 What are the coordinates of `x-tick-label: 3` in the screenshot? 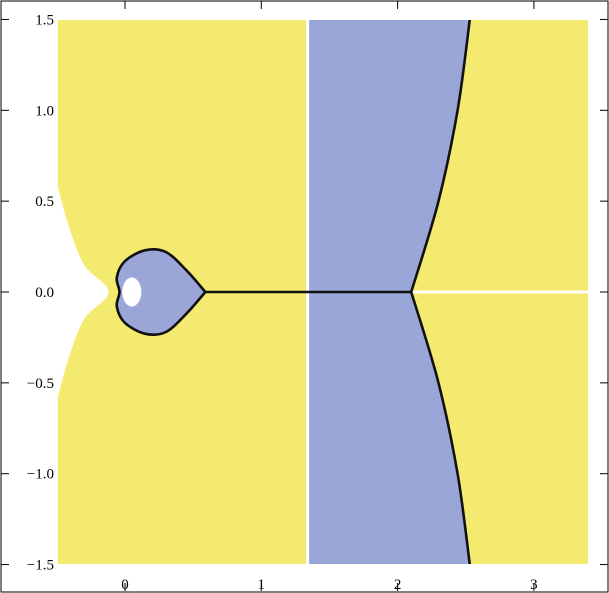 It's located at (534, 585).